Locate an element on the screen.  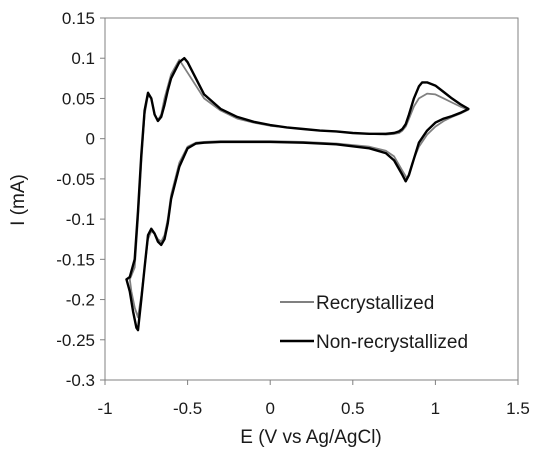
y-tick-label: -0.05 is located at coordinates (75, 179).